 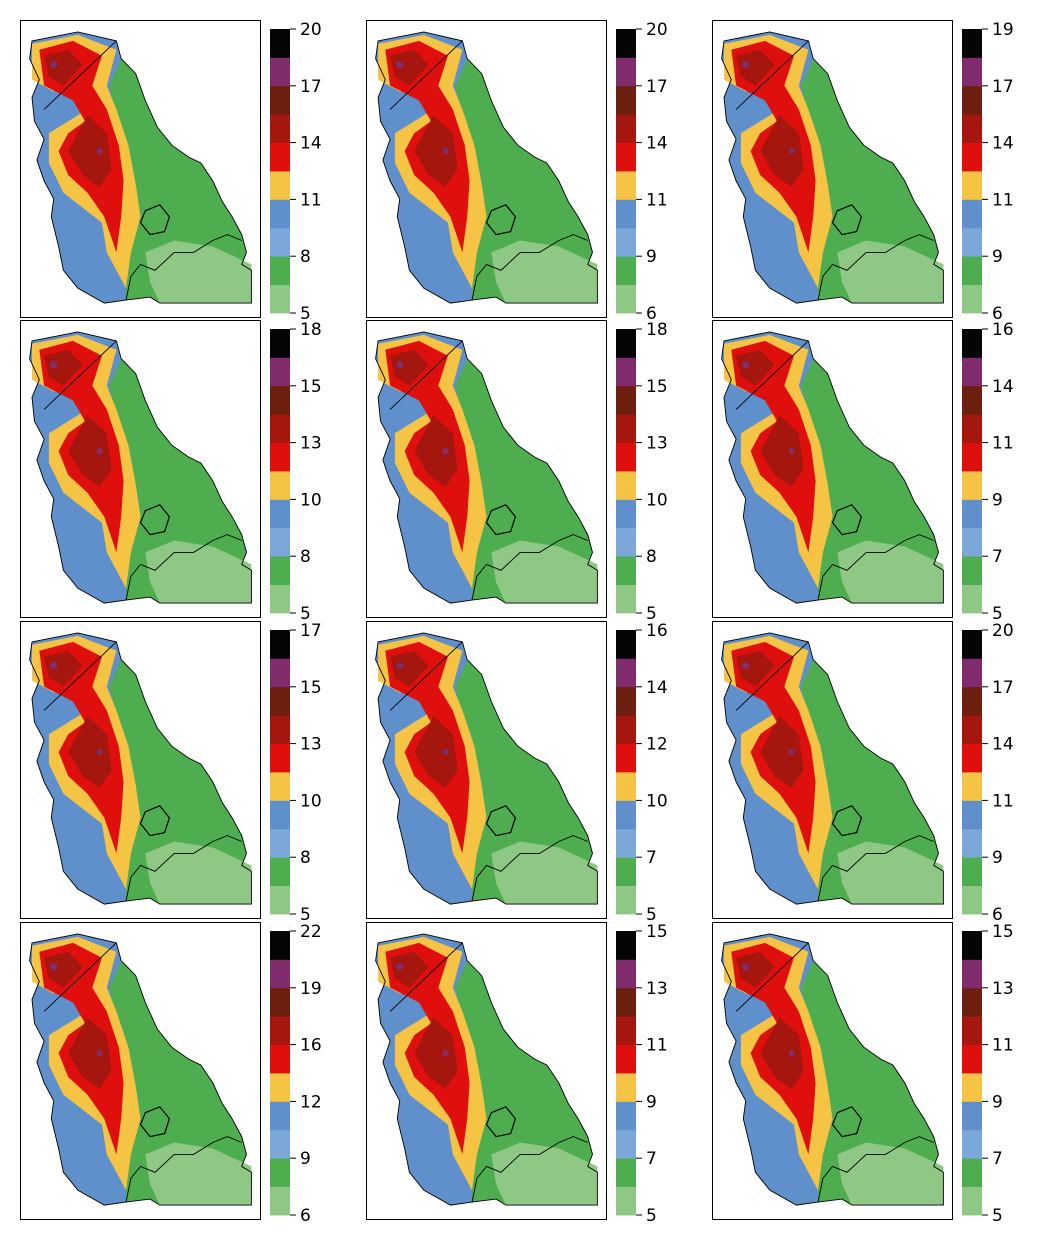 What do you see at coordinates (657, 801) in the screenshot?
I see `colorbar-tick-label: 10` at bounding box center [657, 801].